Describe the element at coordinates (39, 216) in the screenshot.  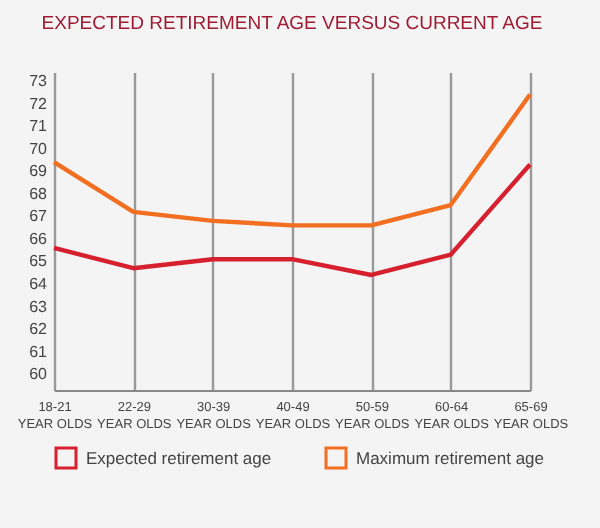
I see `y-tick-label: 67` at that location.